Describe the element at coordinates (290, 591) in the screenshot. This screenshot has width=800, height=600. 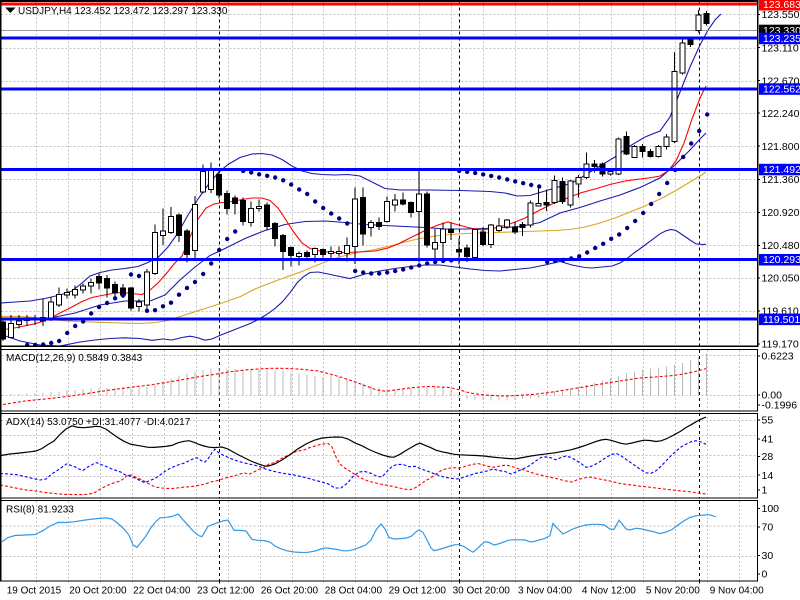
I see `svg-text: 26 Oct 20:00` at that location.